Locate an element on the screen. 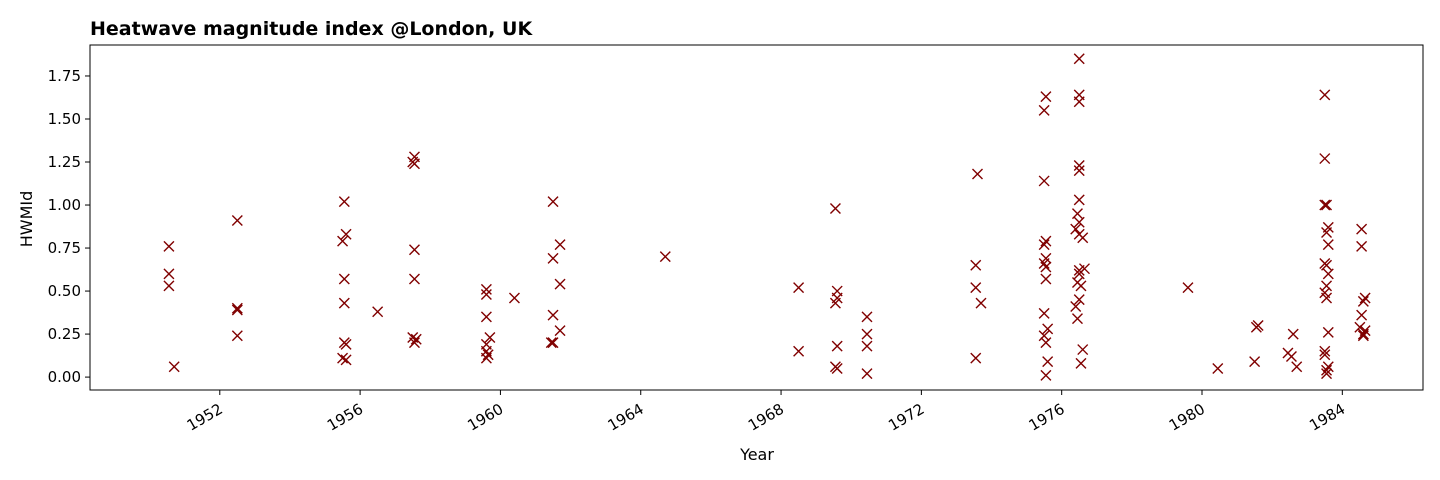  y-tick-label: 1.50 is located at coordinates (64, 119).